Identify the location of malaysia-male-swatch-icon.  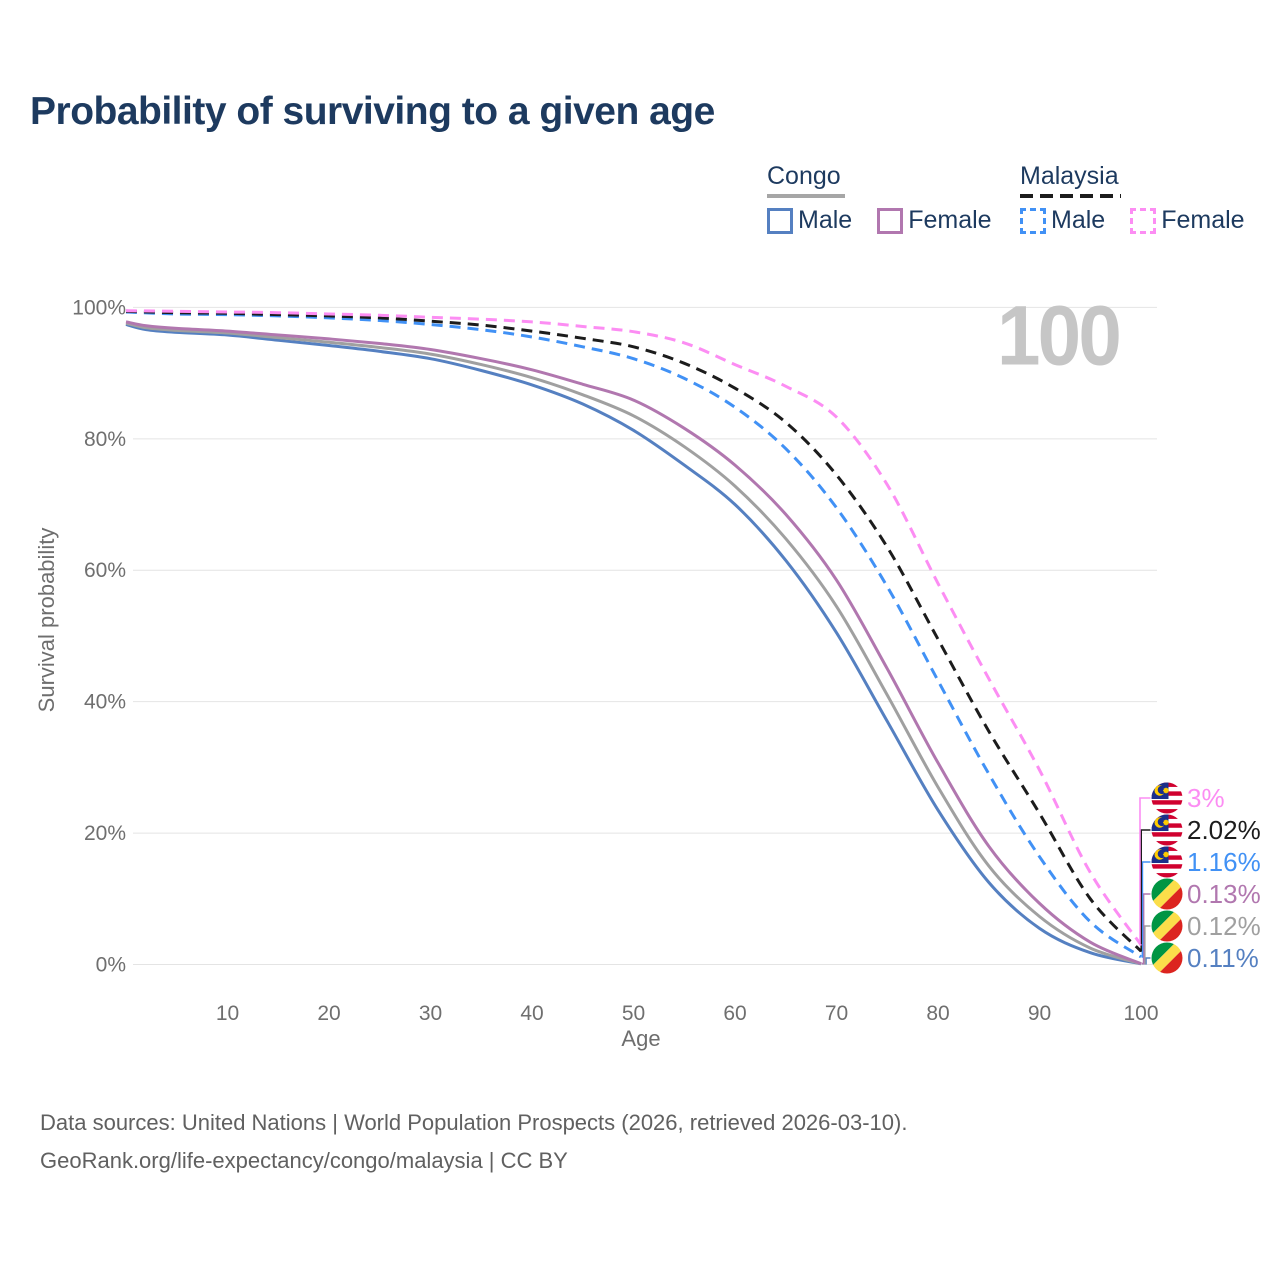
(1033, 220).